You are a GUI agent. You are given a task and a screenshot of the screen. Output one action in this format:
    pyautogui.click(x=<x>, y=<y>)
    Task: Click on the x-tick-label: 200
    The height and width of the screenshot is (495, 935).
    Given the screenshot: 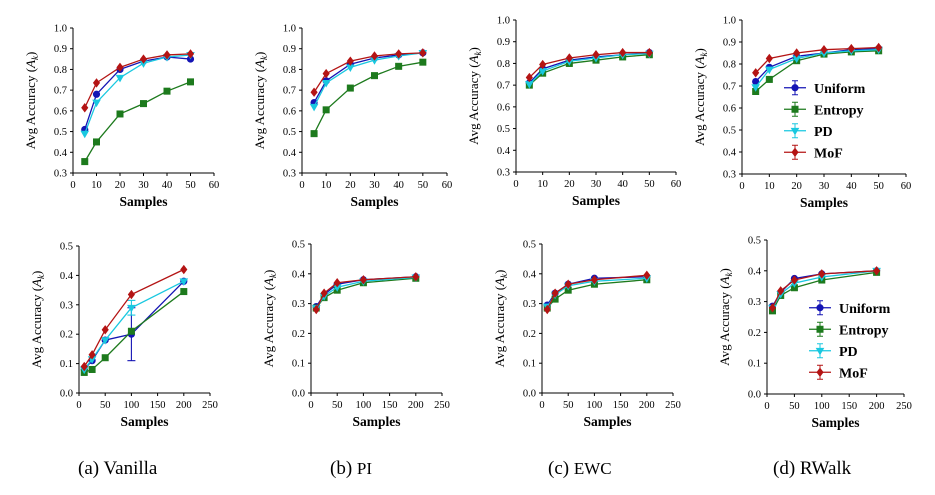 What is the action you would take?
    pyautogui.click(x=647, y=405)
    